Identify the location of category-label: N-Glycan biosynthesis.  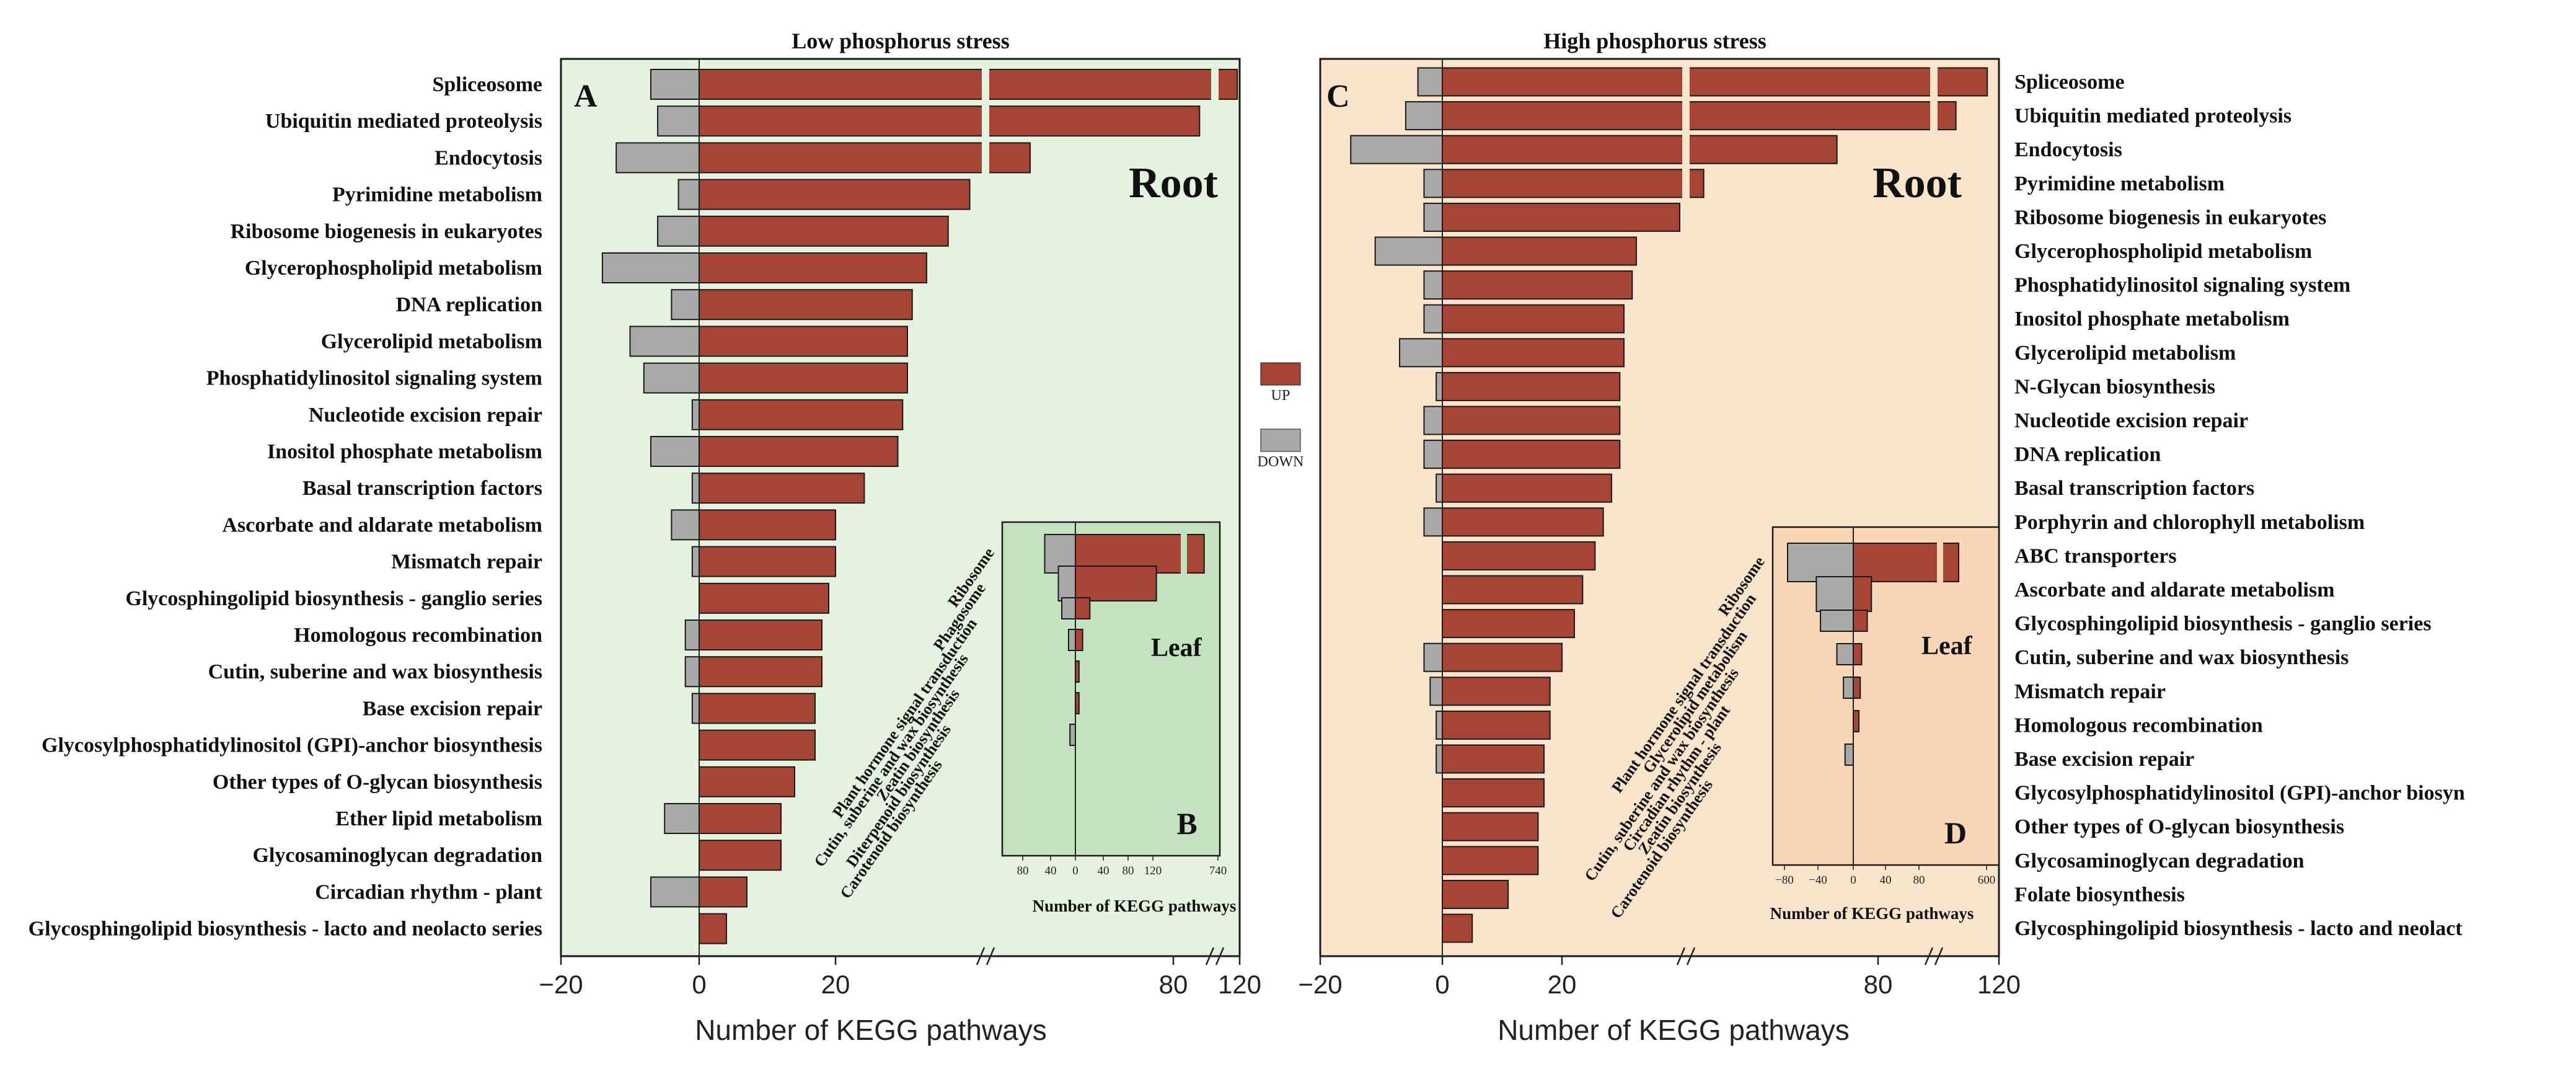
(2114, 386).